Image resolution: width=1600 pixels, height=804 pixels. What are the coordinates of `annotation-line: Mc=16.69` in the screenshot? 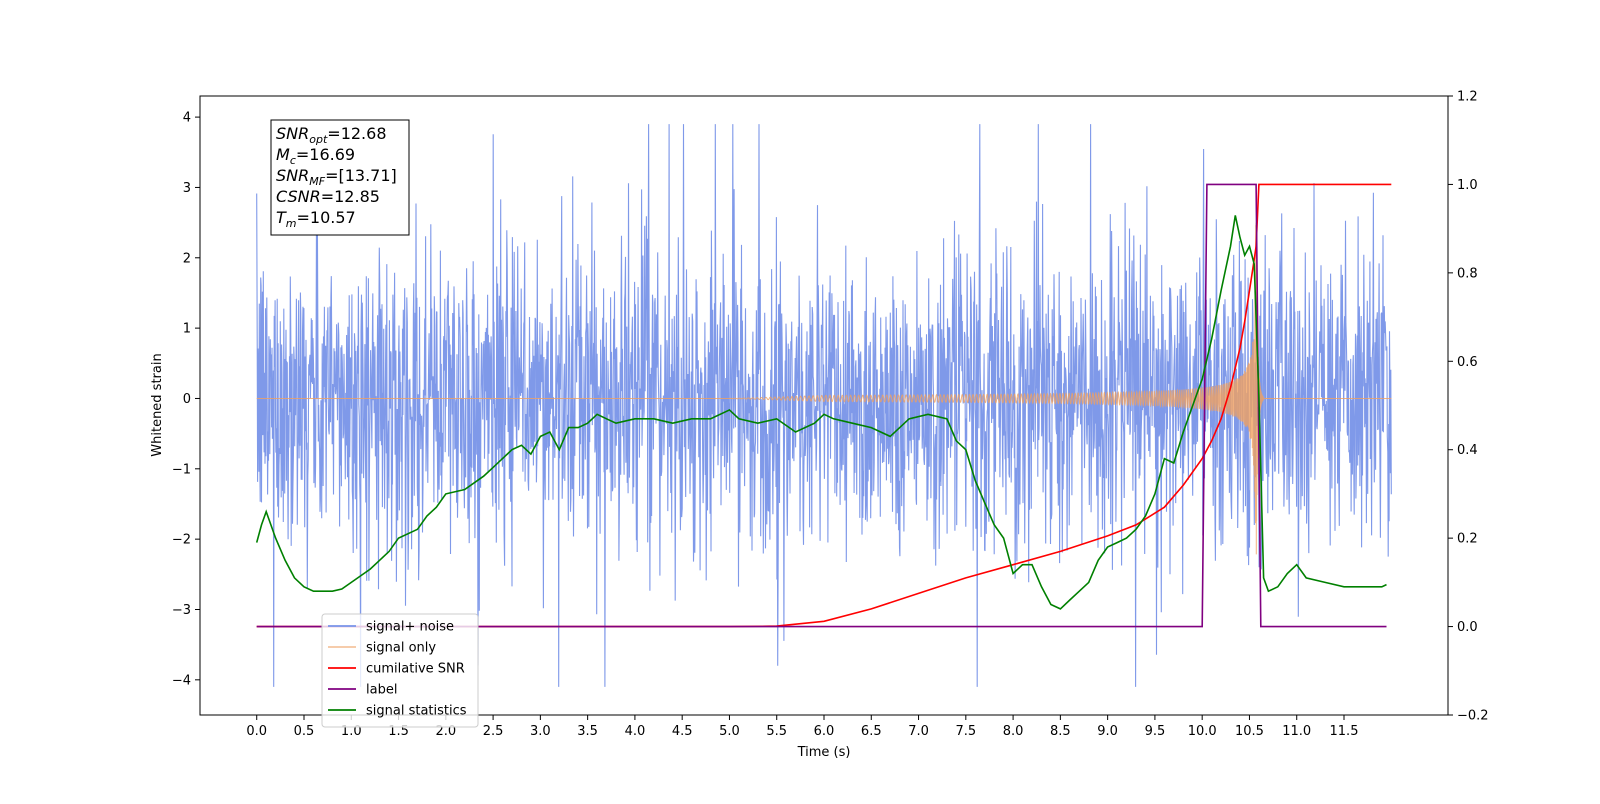 It's located at (315, 156).